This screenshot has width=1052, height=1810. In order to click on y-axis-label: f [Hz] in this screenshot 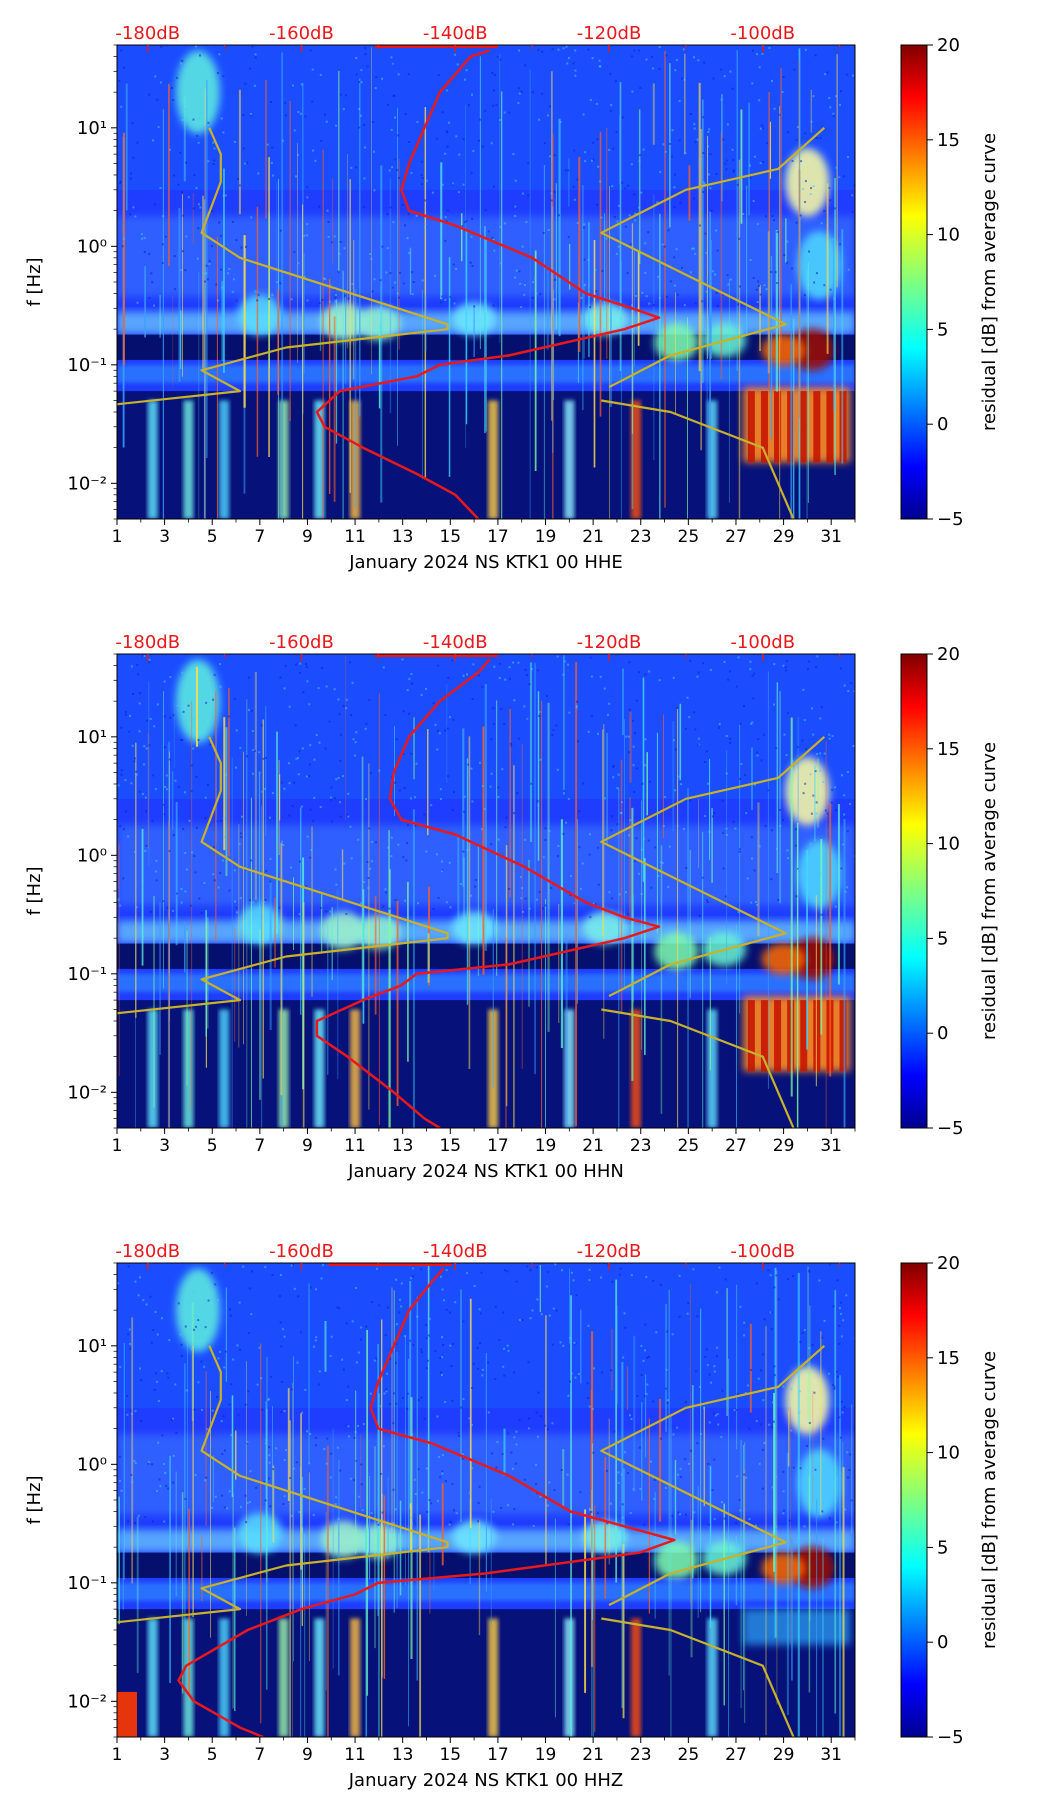, I will do `click(34, 890)`.